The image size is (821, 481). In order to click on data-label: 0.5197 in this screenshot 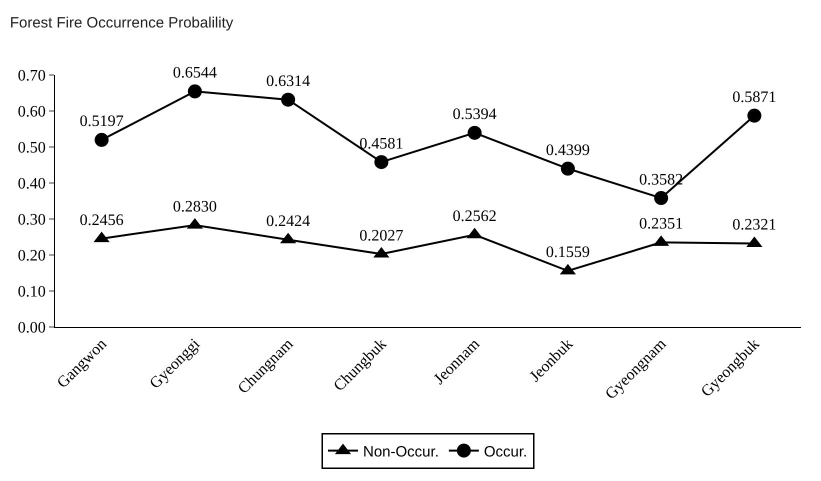, I will do `click(102, 121)`.